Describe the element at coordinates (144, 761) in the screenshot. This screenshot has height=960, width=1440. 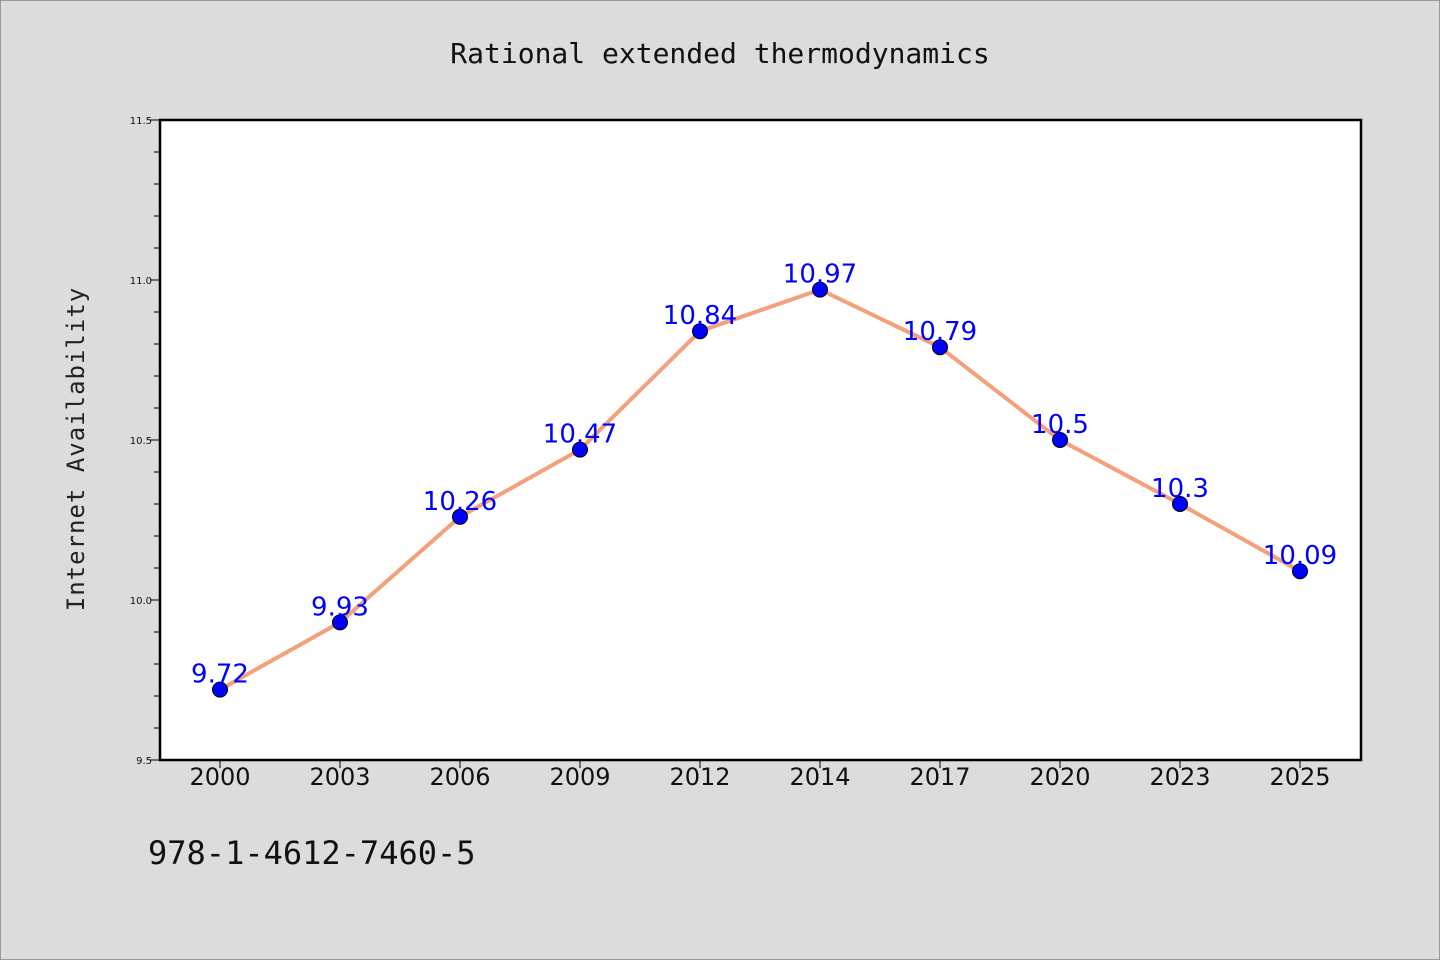
I see `y-tick-label: 9.5` at that location.